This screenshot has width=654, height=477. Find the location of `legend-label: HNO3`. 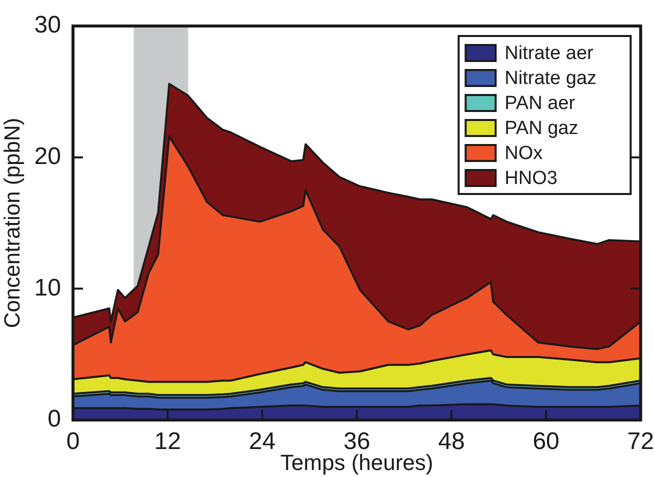

legend-label: HNO3 is located at coordinates (531, 179).